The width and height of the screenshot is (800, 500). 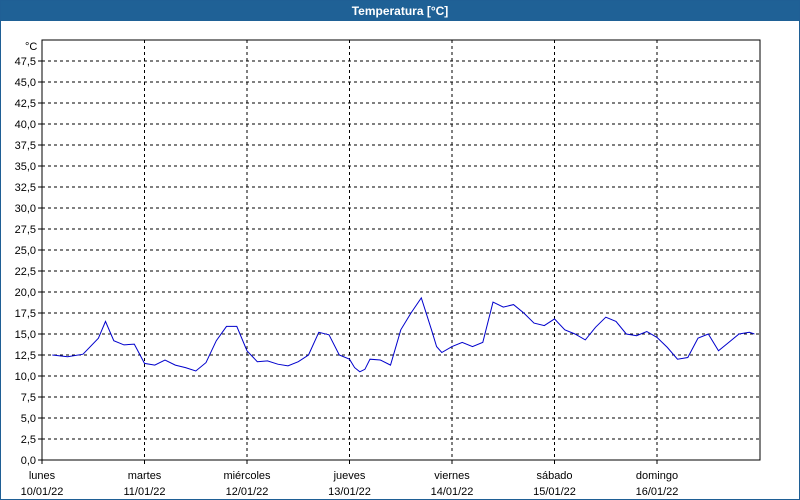 What do you see at coordinates (42, 476) in the screenshot?
I see `x-tick-day: lunes` at bounding box center [42, 476].